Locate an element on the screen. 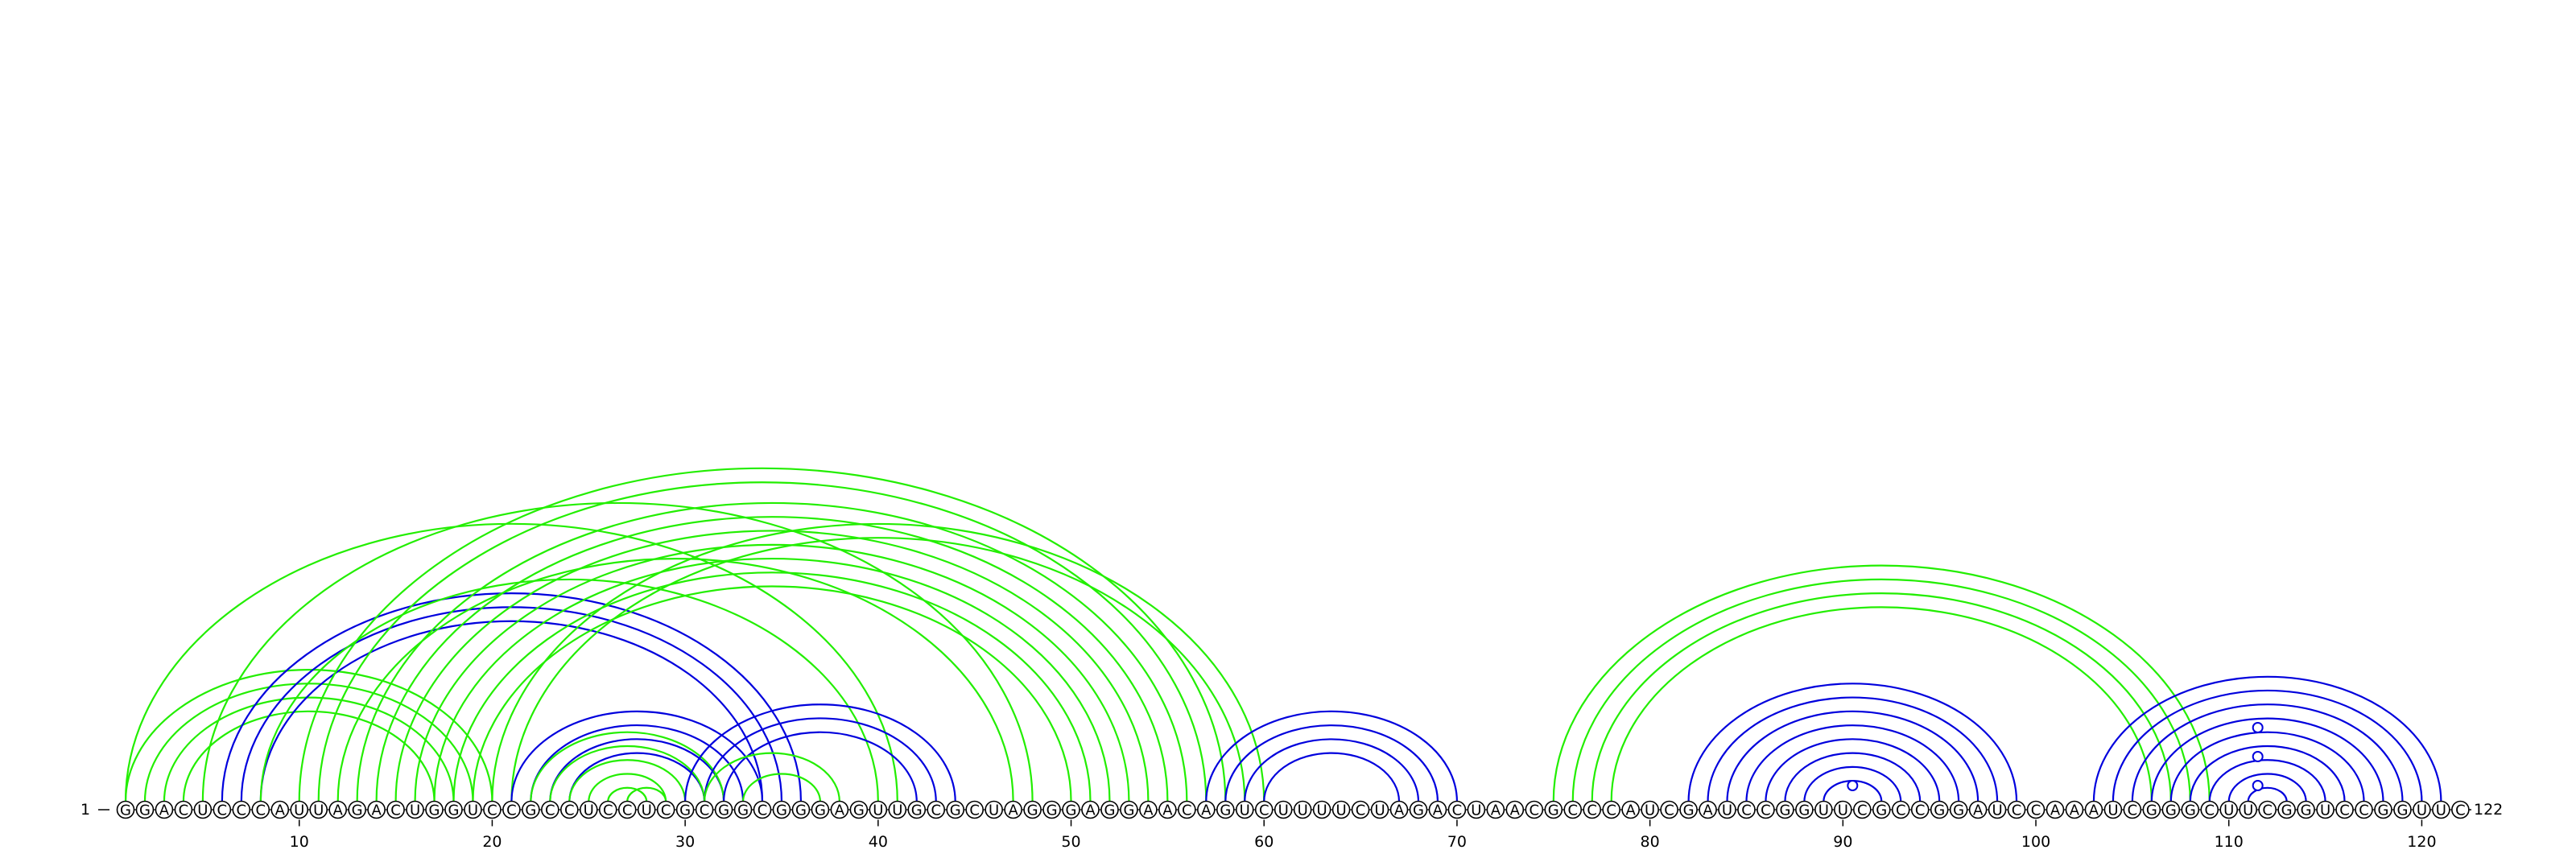 The width and height of the screenshot is (2576, 858). tick-label-30: 30 is located at coordinates (685, 842).